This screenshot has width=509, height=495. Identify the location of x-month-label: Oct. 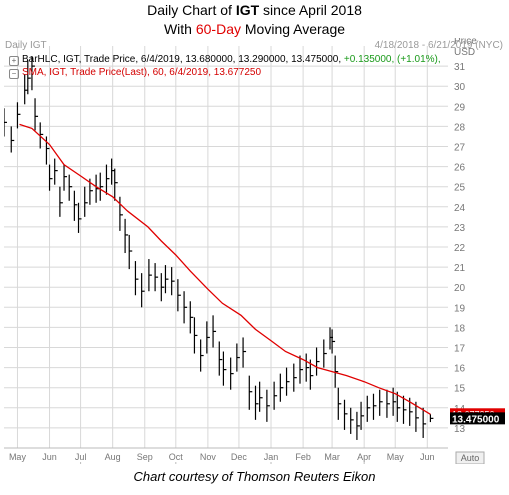
(176, 457).